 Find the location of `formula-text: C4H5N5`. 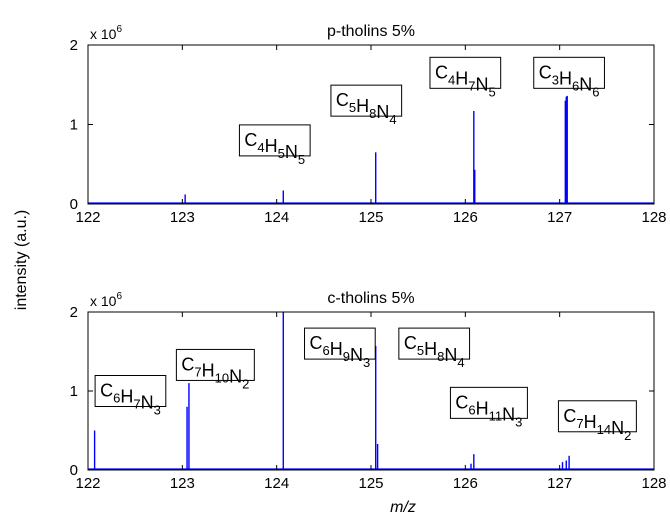

formula-text: C4H5N5 is located at coordinates (274, 148).